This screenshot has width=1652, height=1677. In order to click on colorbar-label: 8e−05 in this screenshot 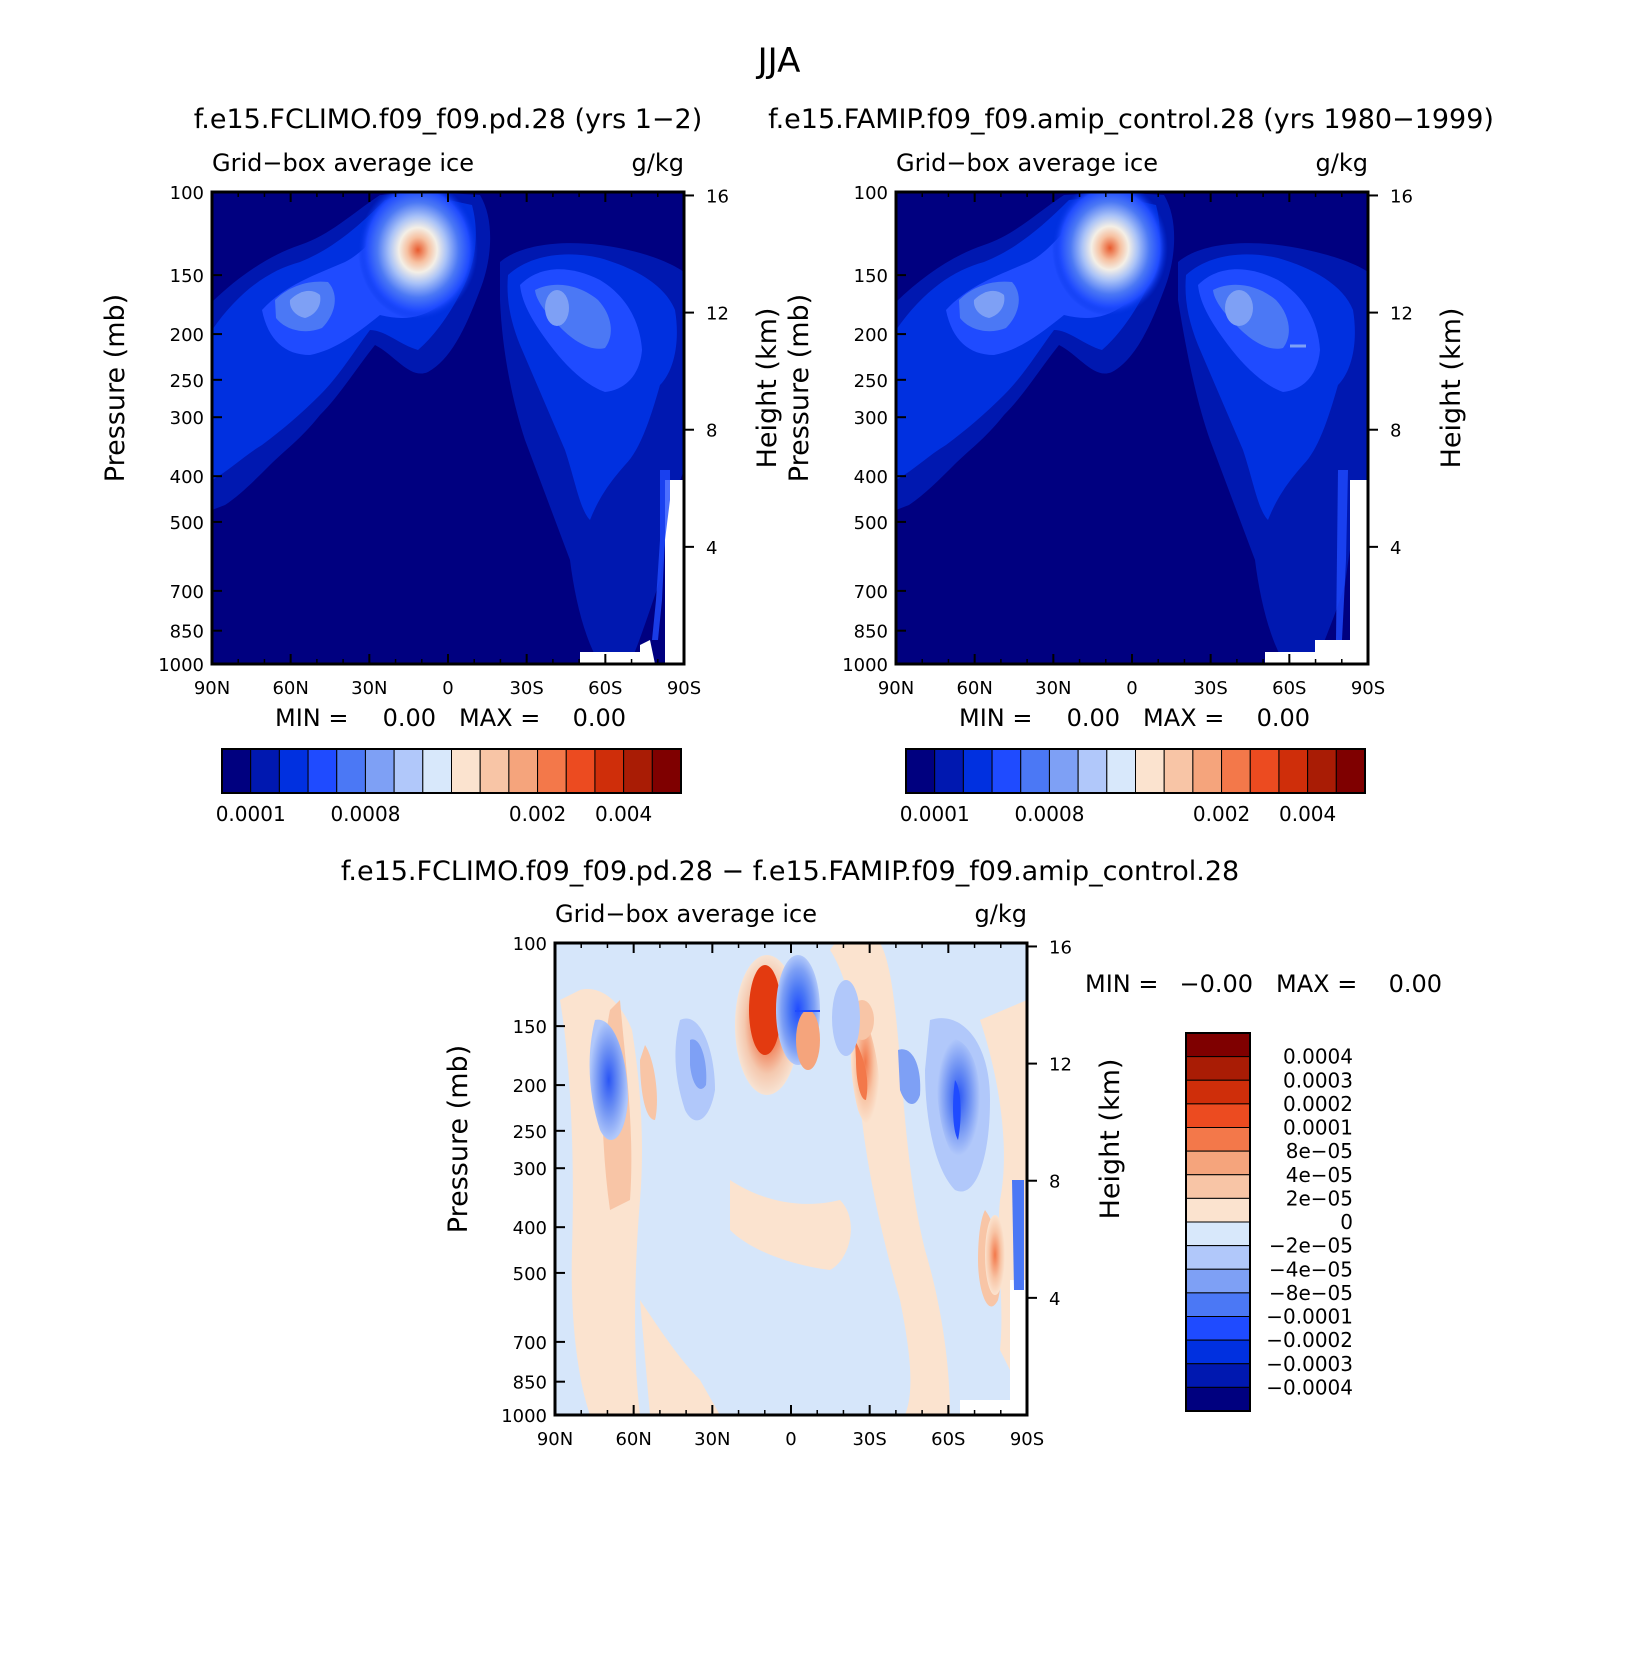, I will do `click(1319, 1151)`.